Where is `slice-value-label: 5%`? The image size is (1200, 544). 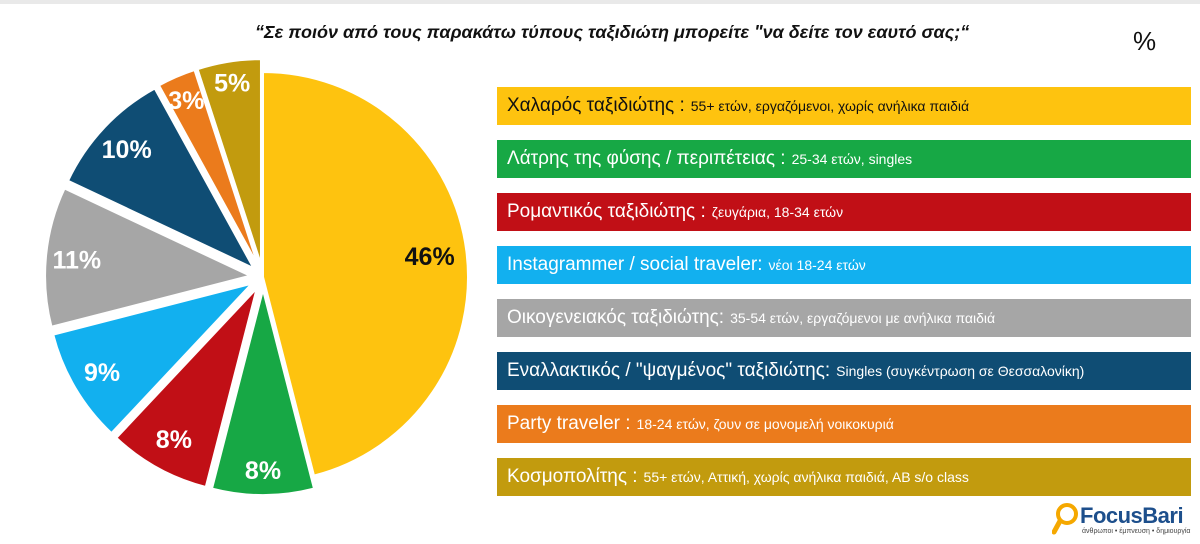
slice-value-label: 5% is located at coordinates (232, 83).